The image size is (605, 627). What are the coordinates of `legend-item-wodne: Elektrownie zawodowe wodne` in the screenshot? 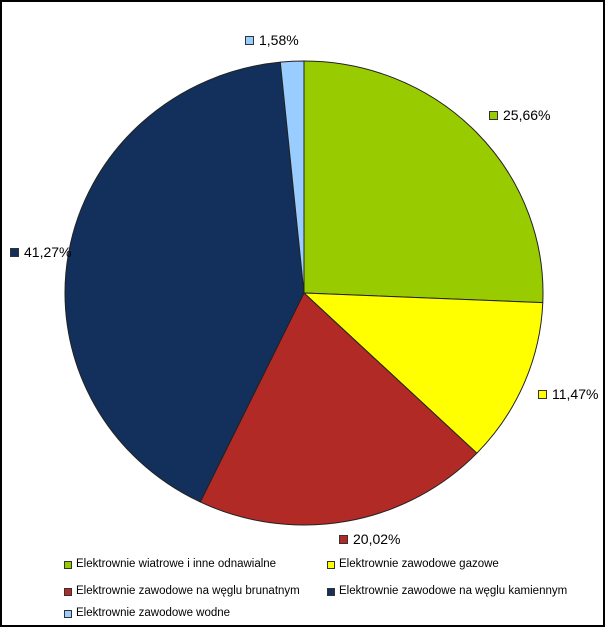 It's located at (147, 613).